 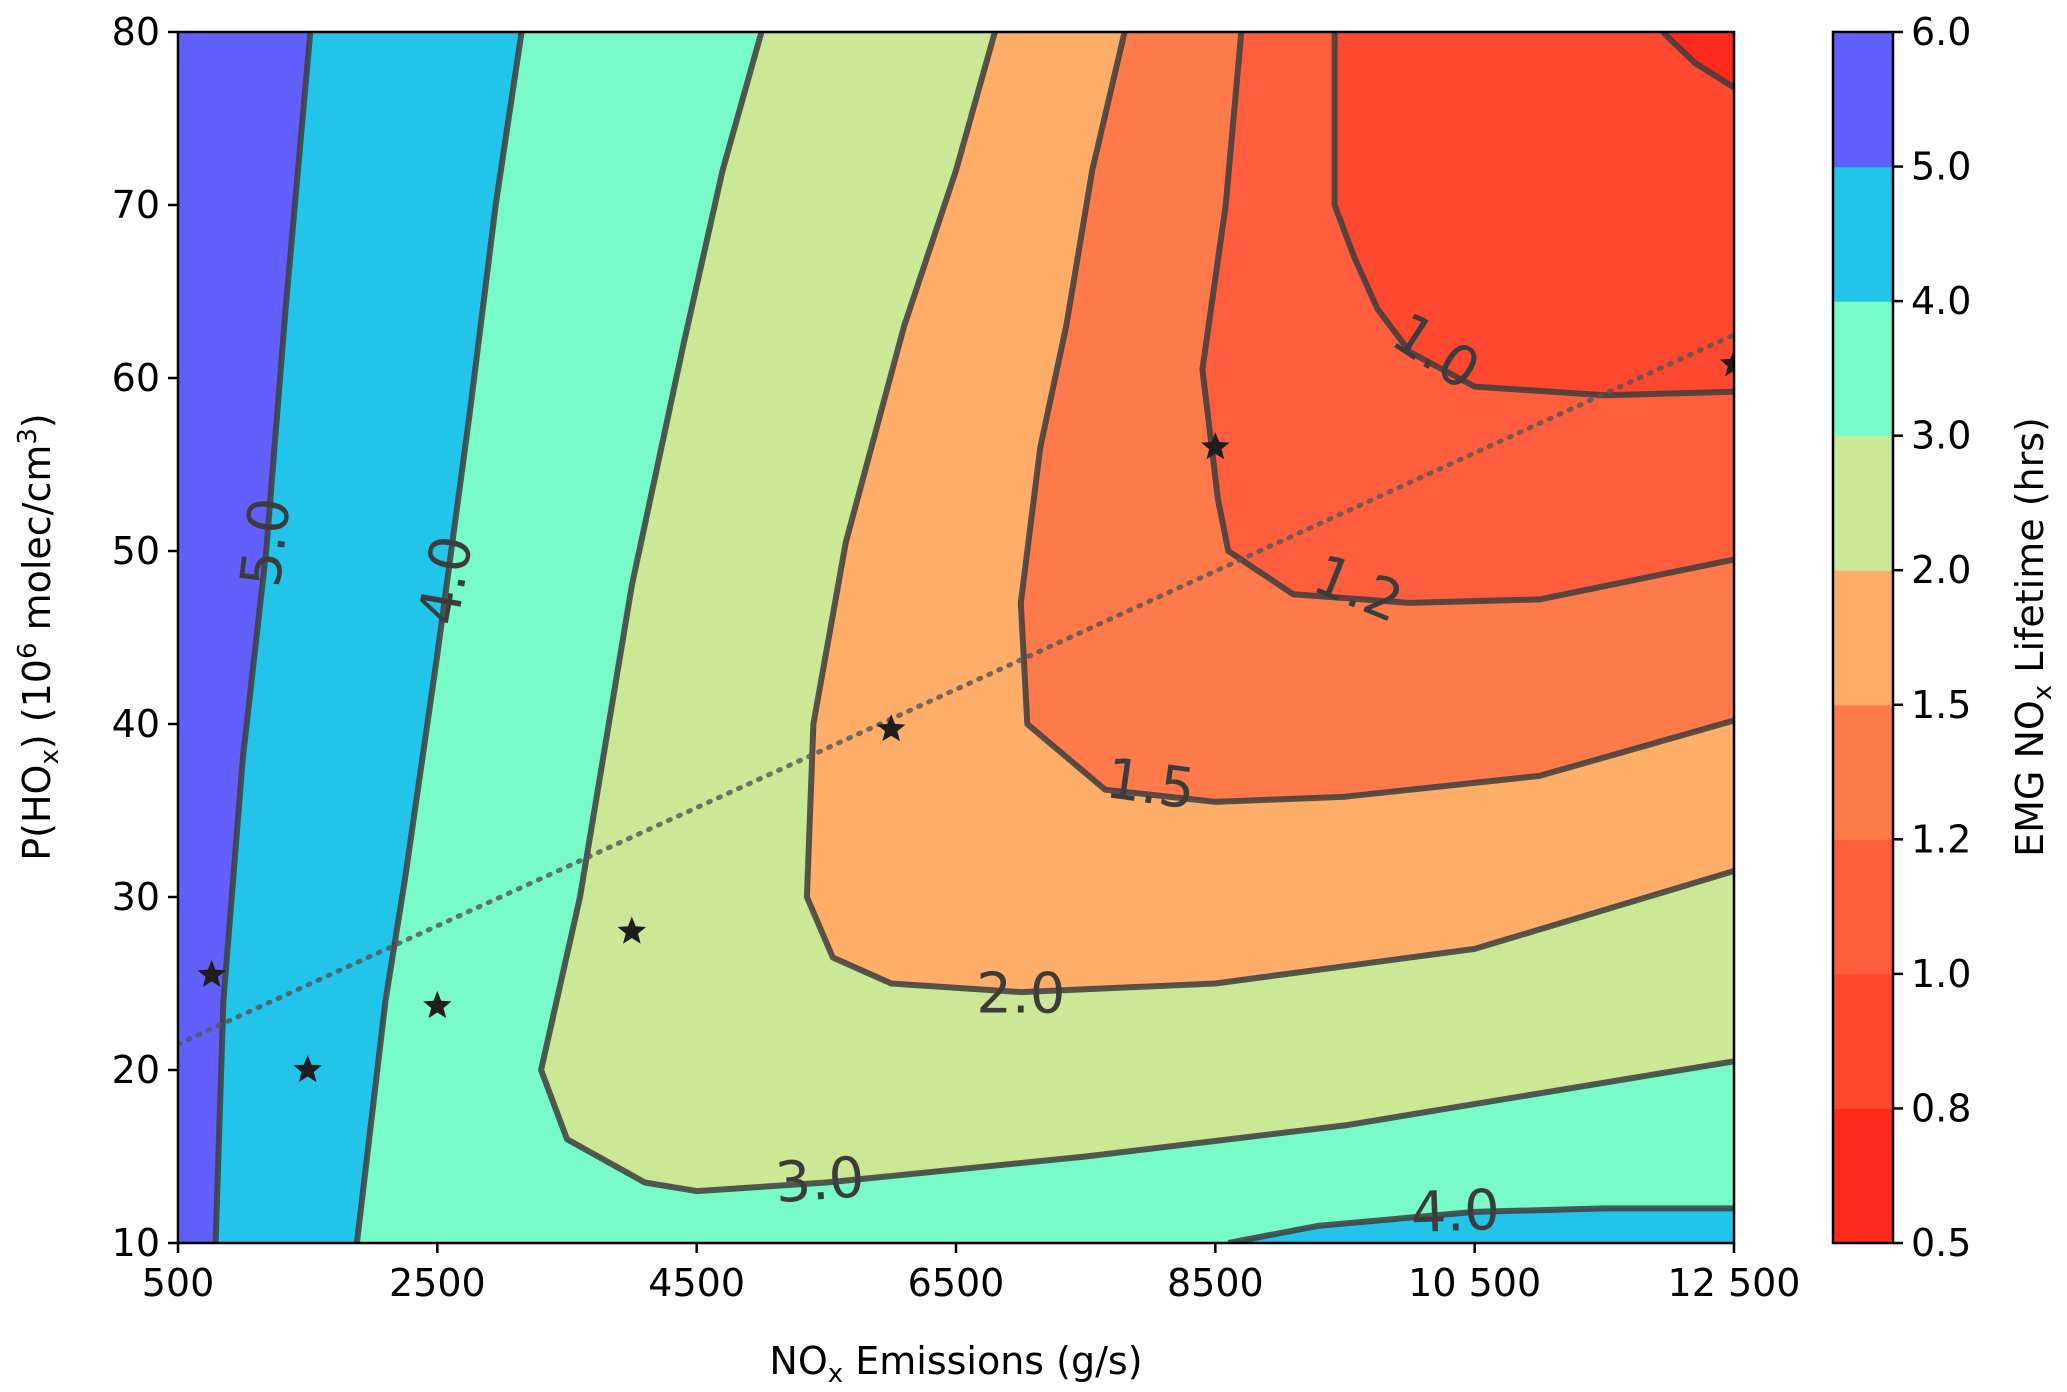 I want to click on y-tick-label: 30, so click(x=136, y=897).